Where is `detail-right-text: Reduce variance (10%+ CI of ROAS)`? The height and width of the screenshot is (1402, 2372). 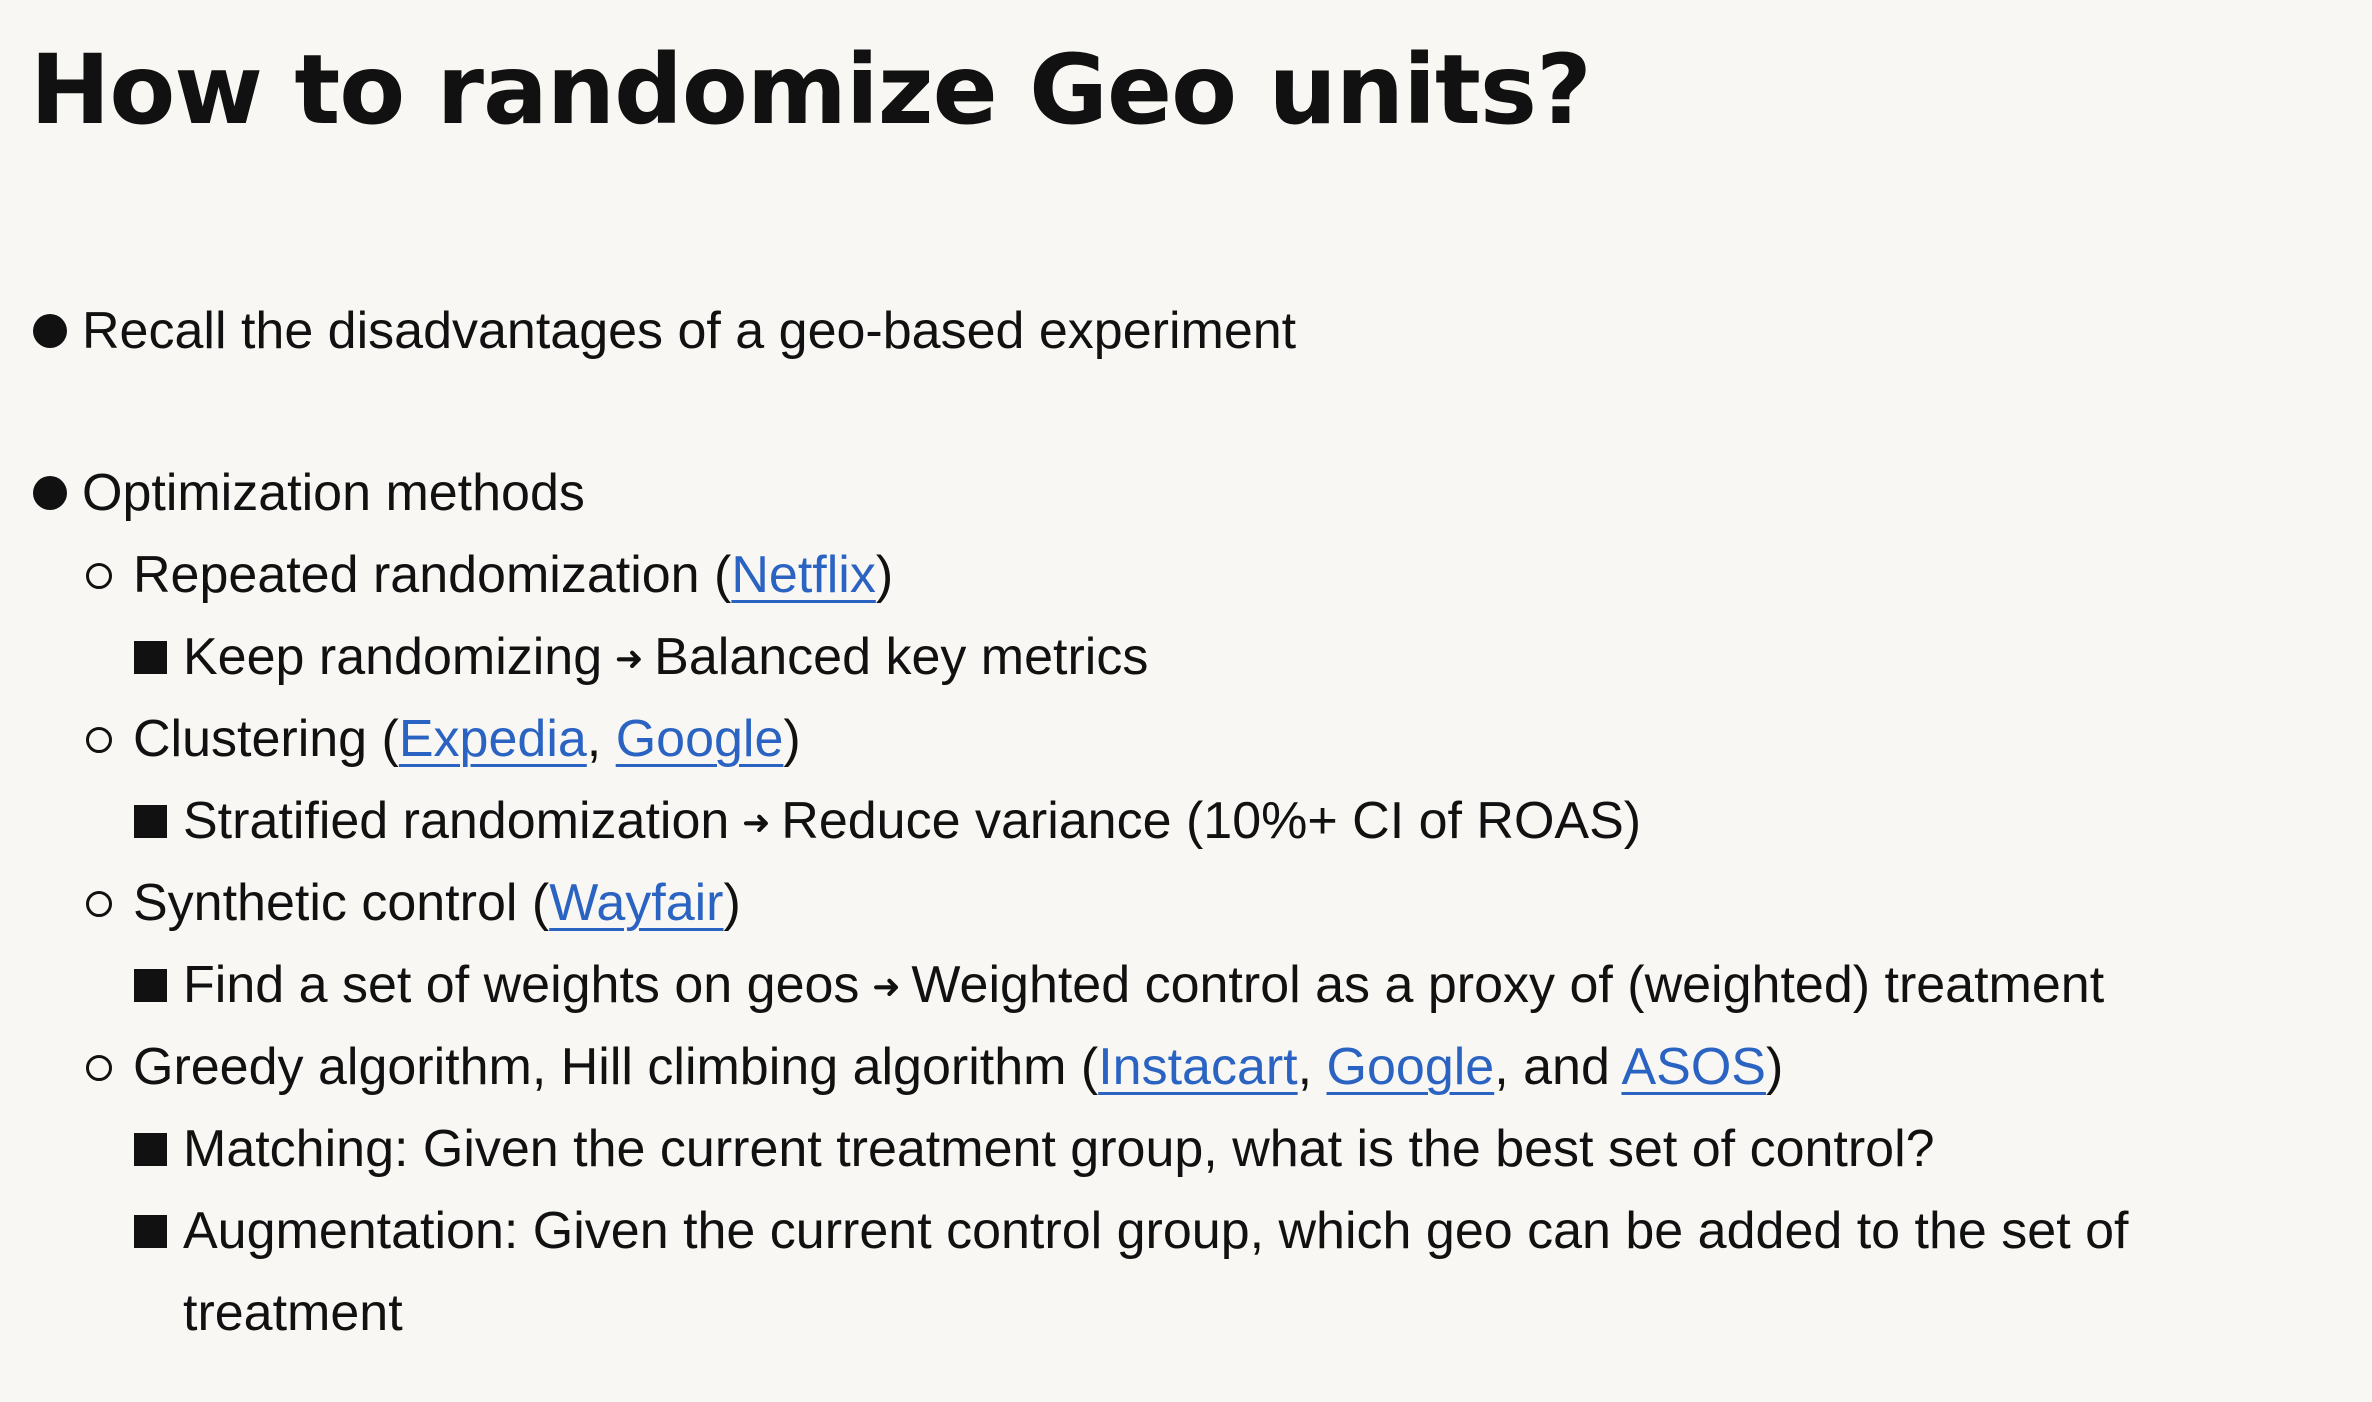 detail-right-text: Reduce variance (10%+ CI of ROAS) is located at coordinates (1211, 821).